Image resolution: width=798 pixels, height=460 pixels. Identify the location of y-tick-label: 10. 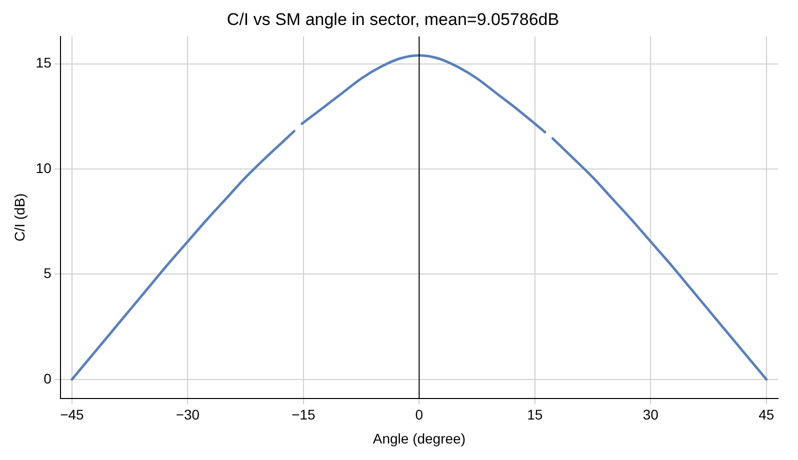
(44, 168).